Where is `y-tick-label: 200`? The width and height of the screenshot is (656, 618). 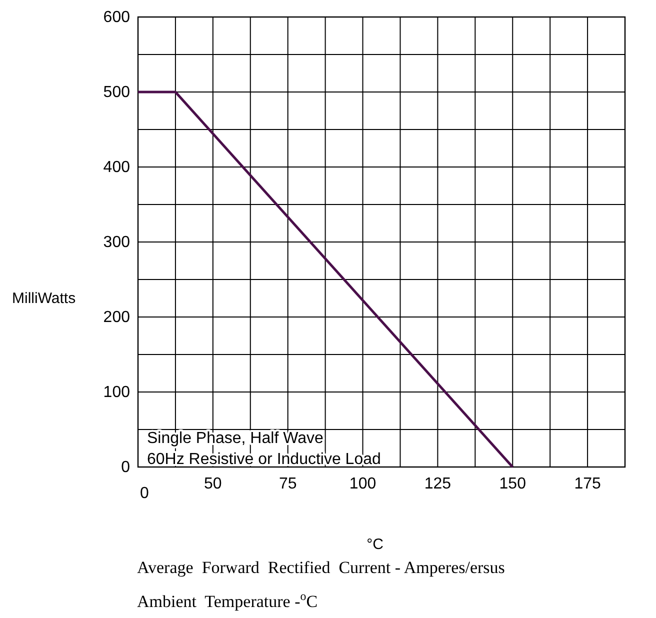 y-tick-label: 200 is located at coordinates (116, 317).